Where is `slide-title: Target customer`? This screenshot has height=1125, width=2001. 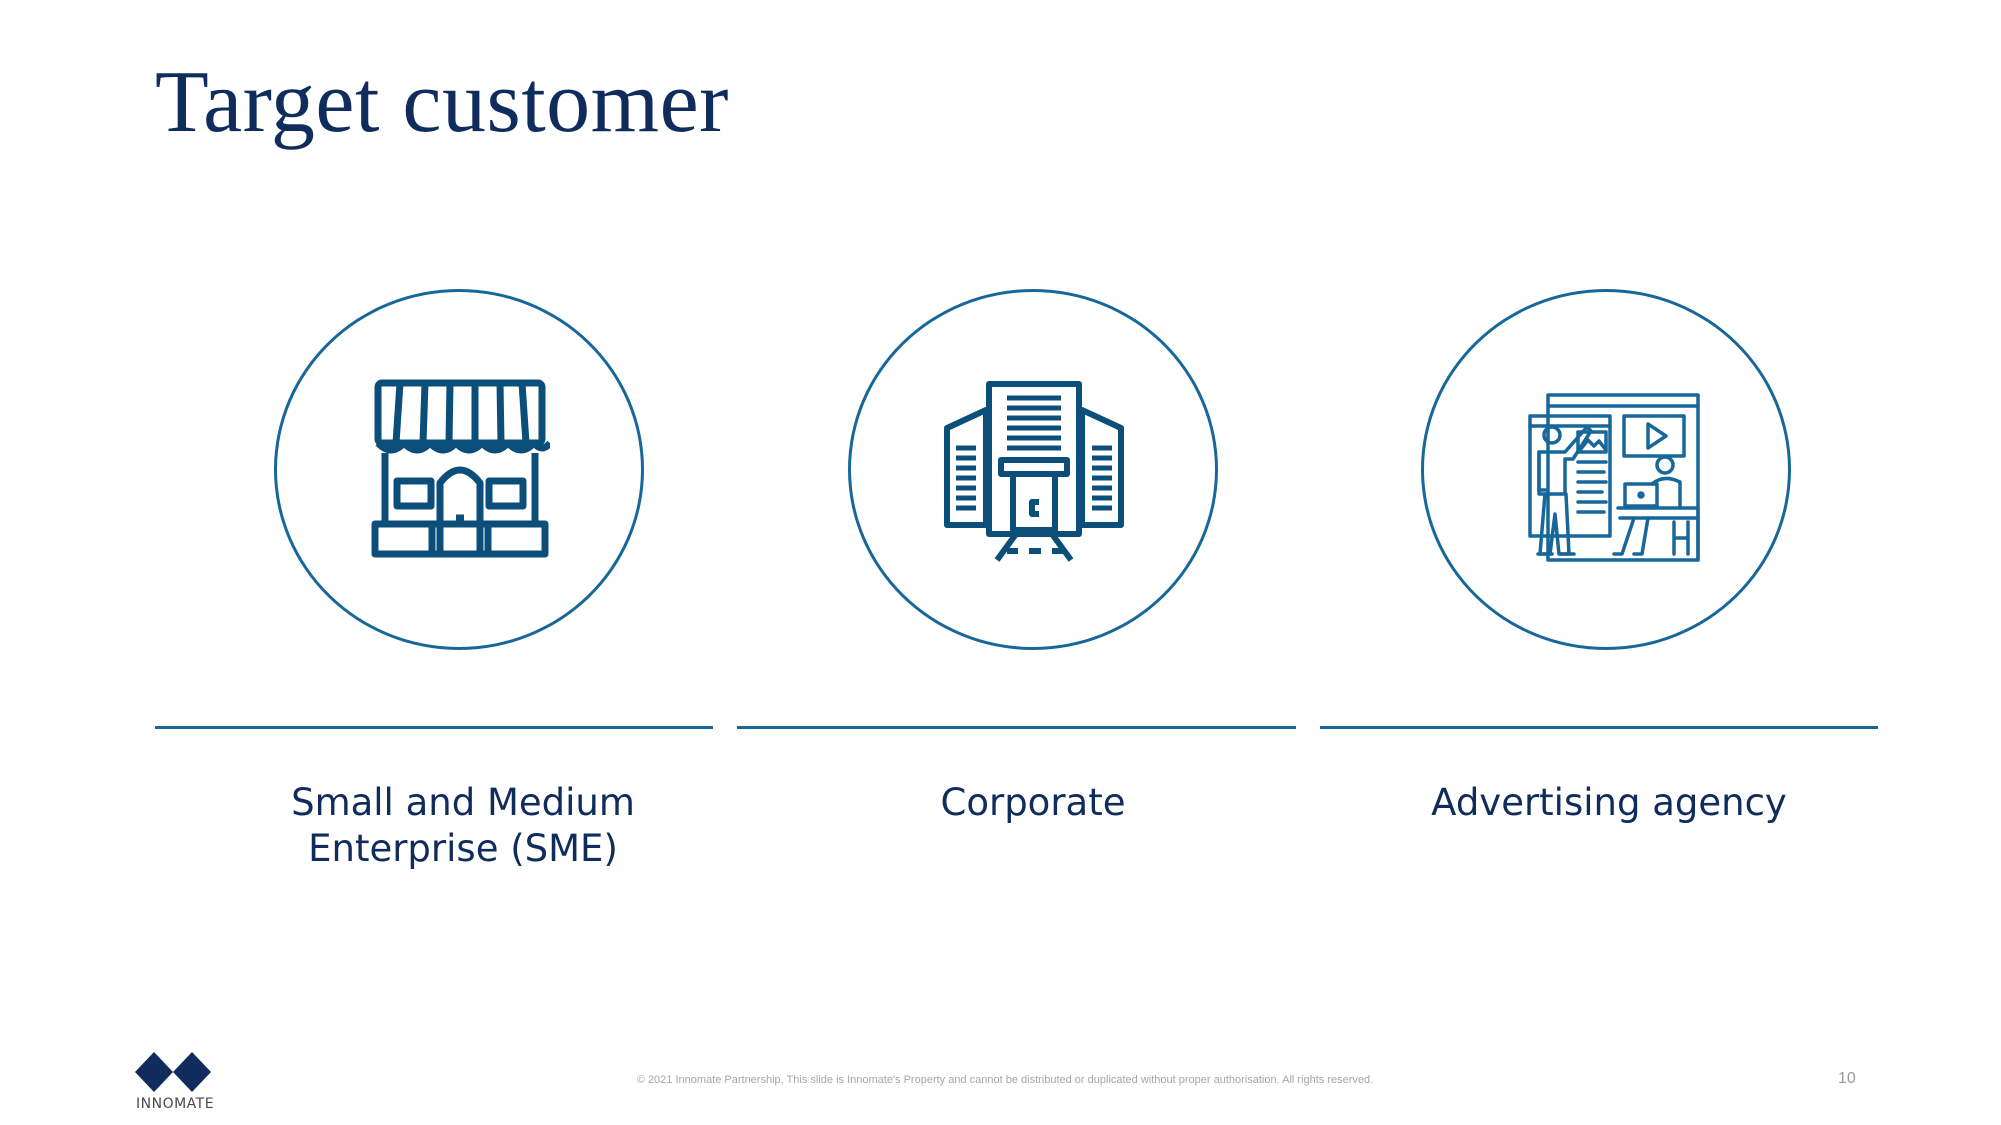
slide-title: Target customer is located at coordinates (442, 102).